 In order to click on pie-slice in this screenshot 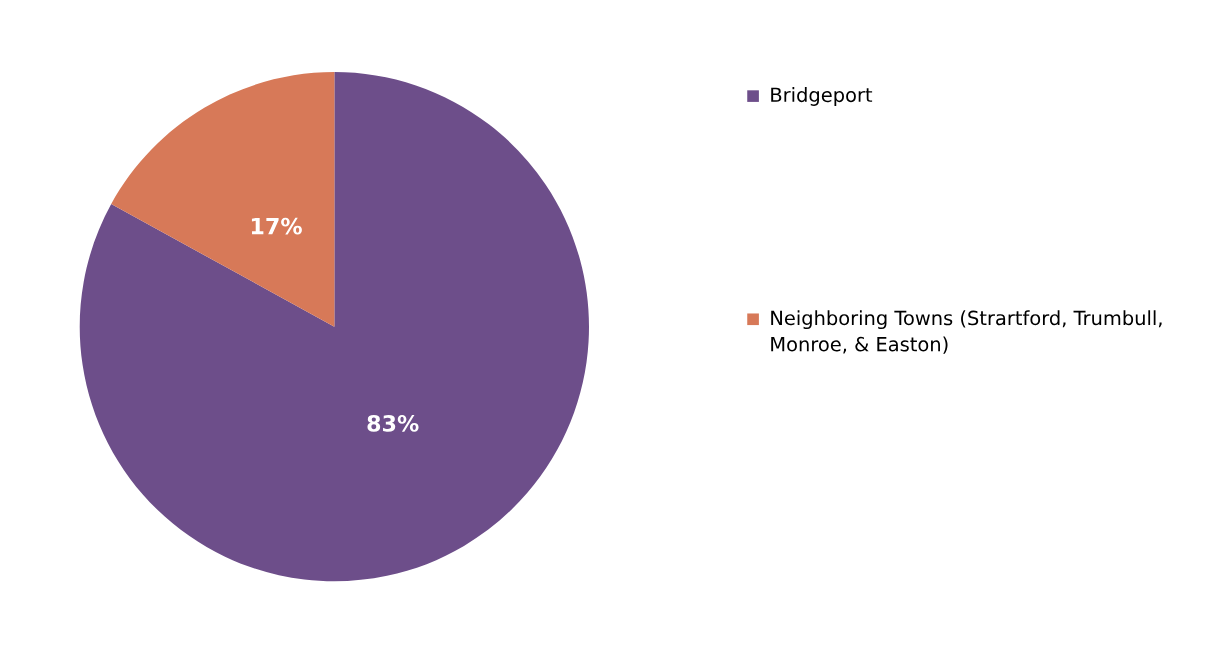, I will do `click(223, 199)`.